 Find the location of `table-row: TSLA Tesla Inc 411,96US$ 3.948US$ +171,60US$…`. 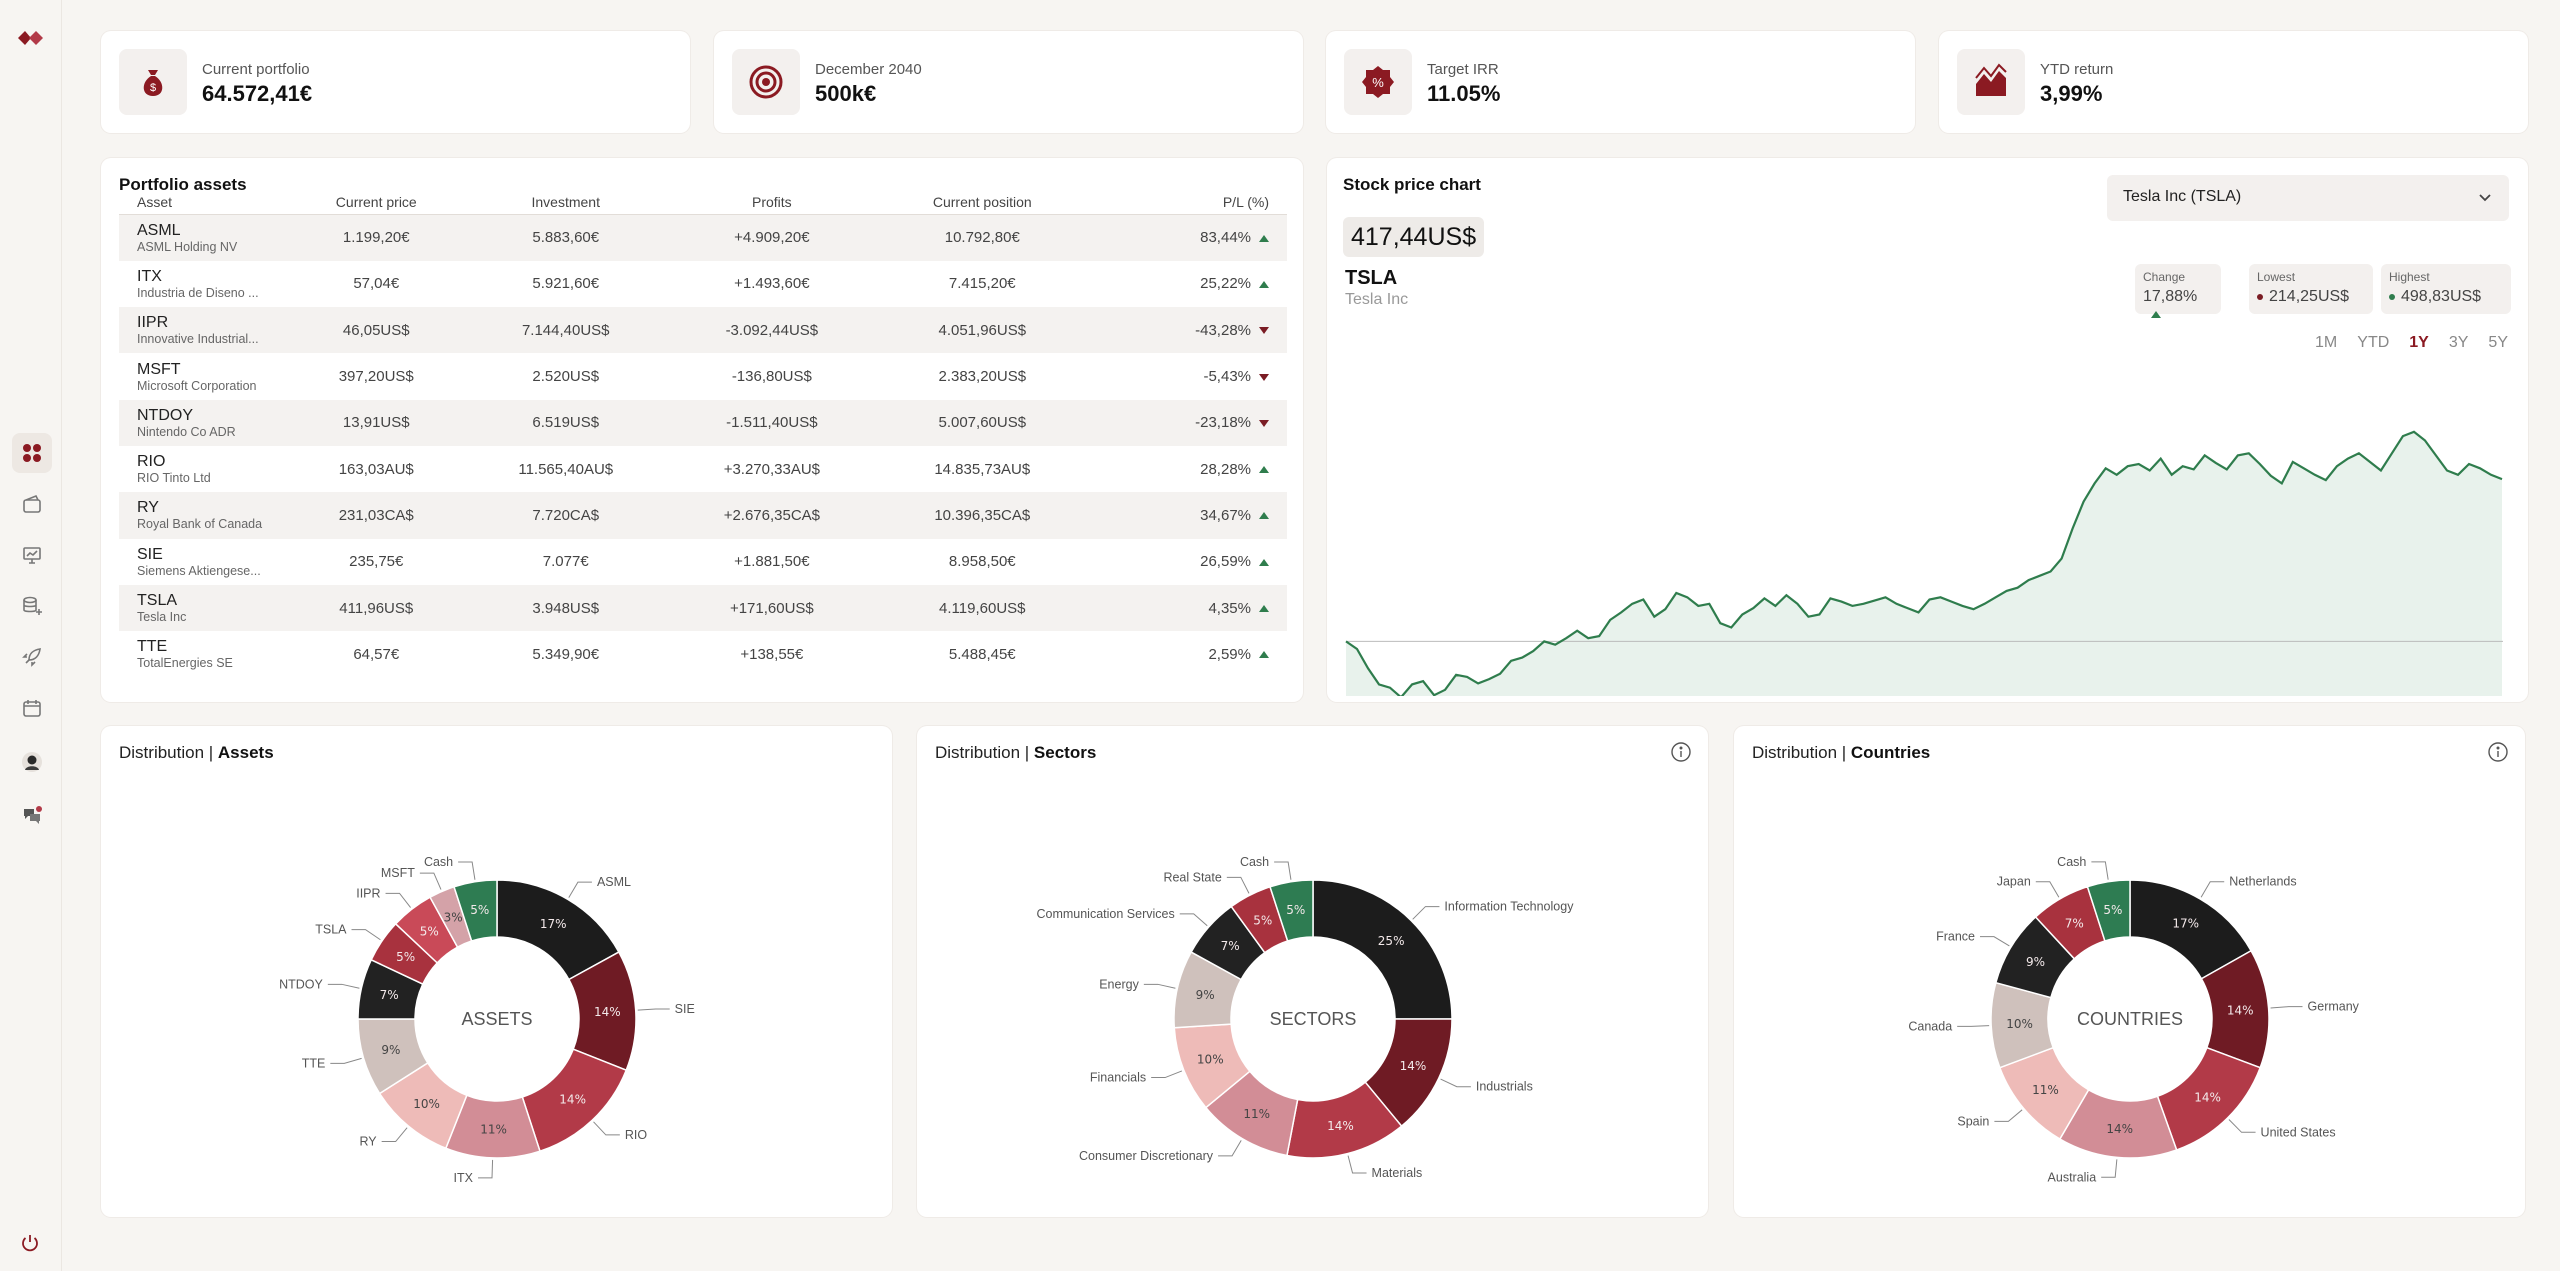

table-row: TSLA Tesla Inc 411,96US$ 3.948US$ +171,60US$… is located at coordinates (703, 608).